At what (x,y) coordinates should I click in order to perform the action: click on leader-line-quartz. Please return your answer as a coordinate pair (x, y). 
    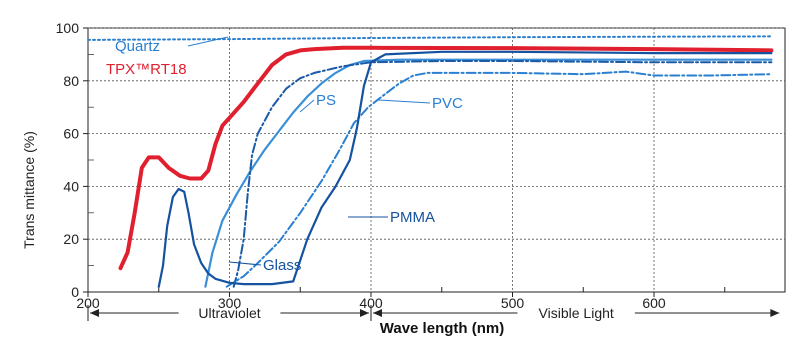
    Looking at the image, I should click on (208, 41).